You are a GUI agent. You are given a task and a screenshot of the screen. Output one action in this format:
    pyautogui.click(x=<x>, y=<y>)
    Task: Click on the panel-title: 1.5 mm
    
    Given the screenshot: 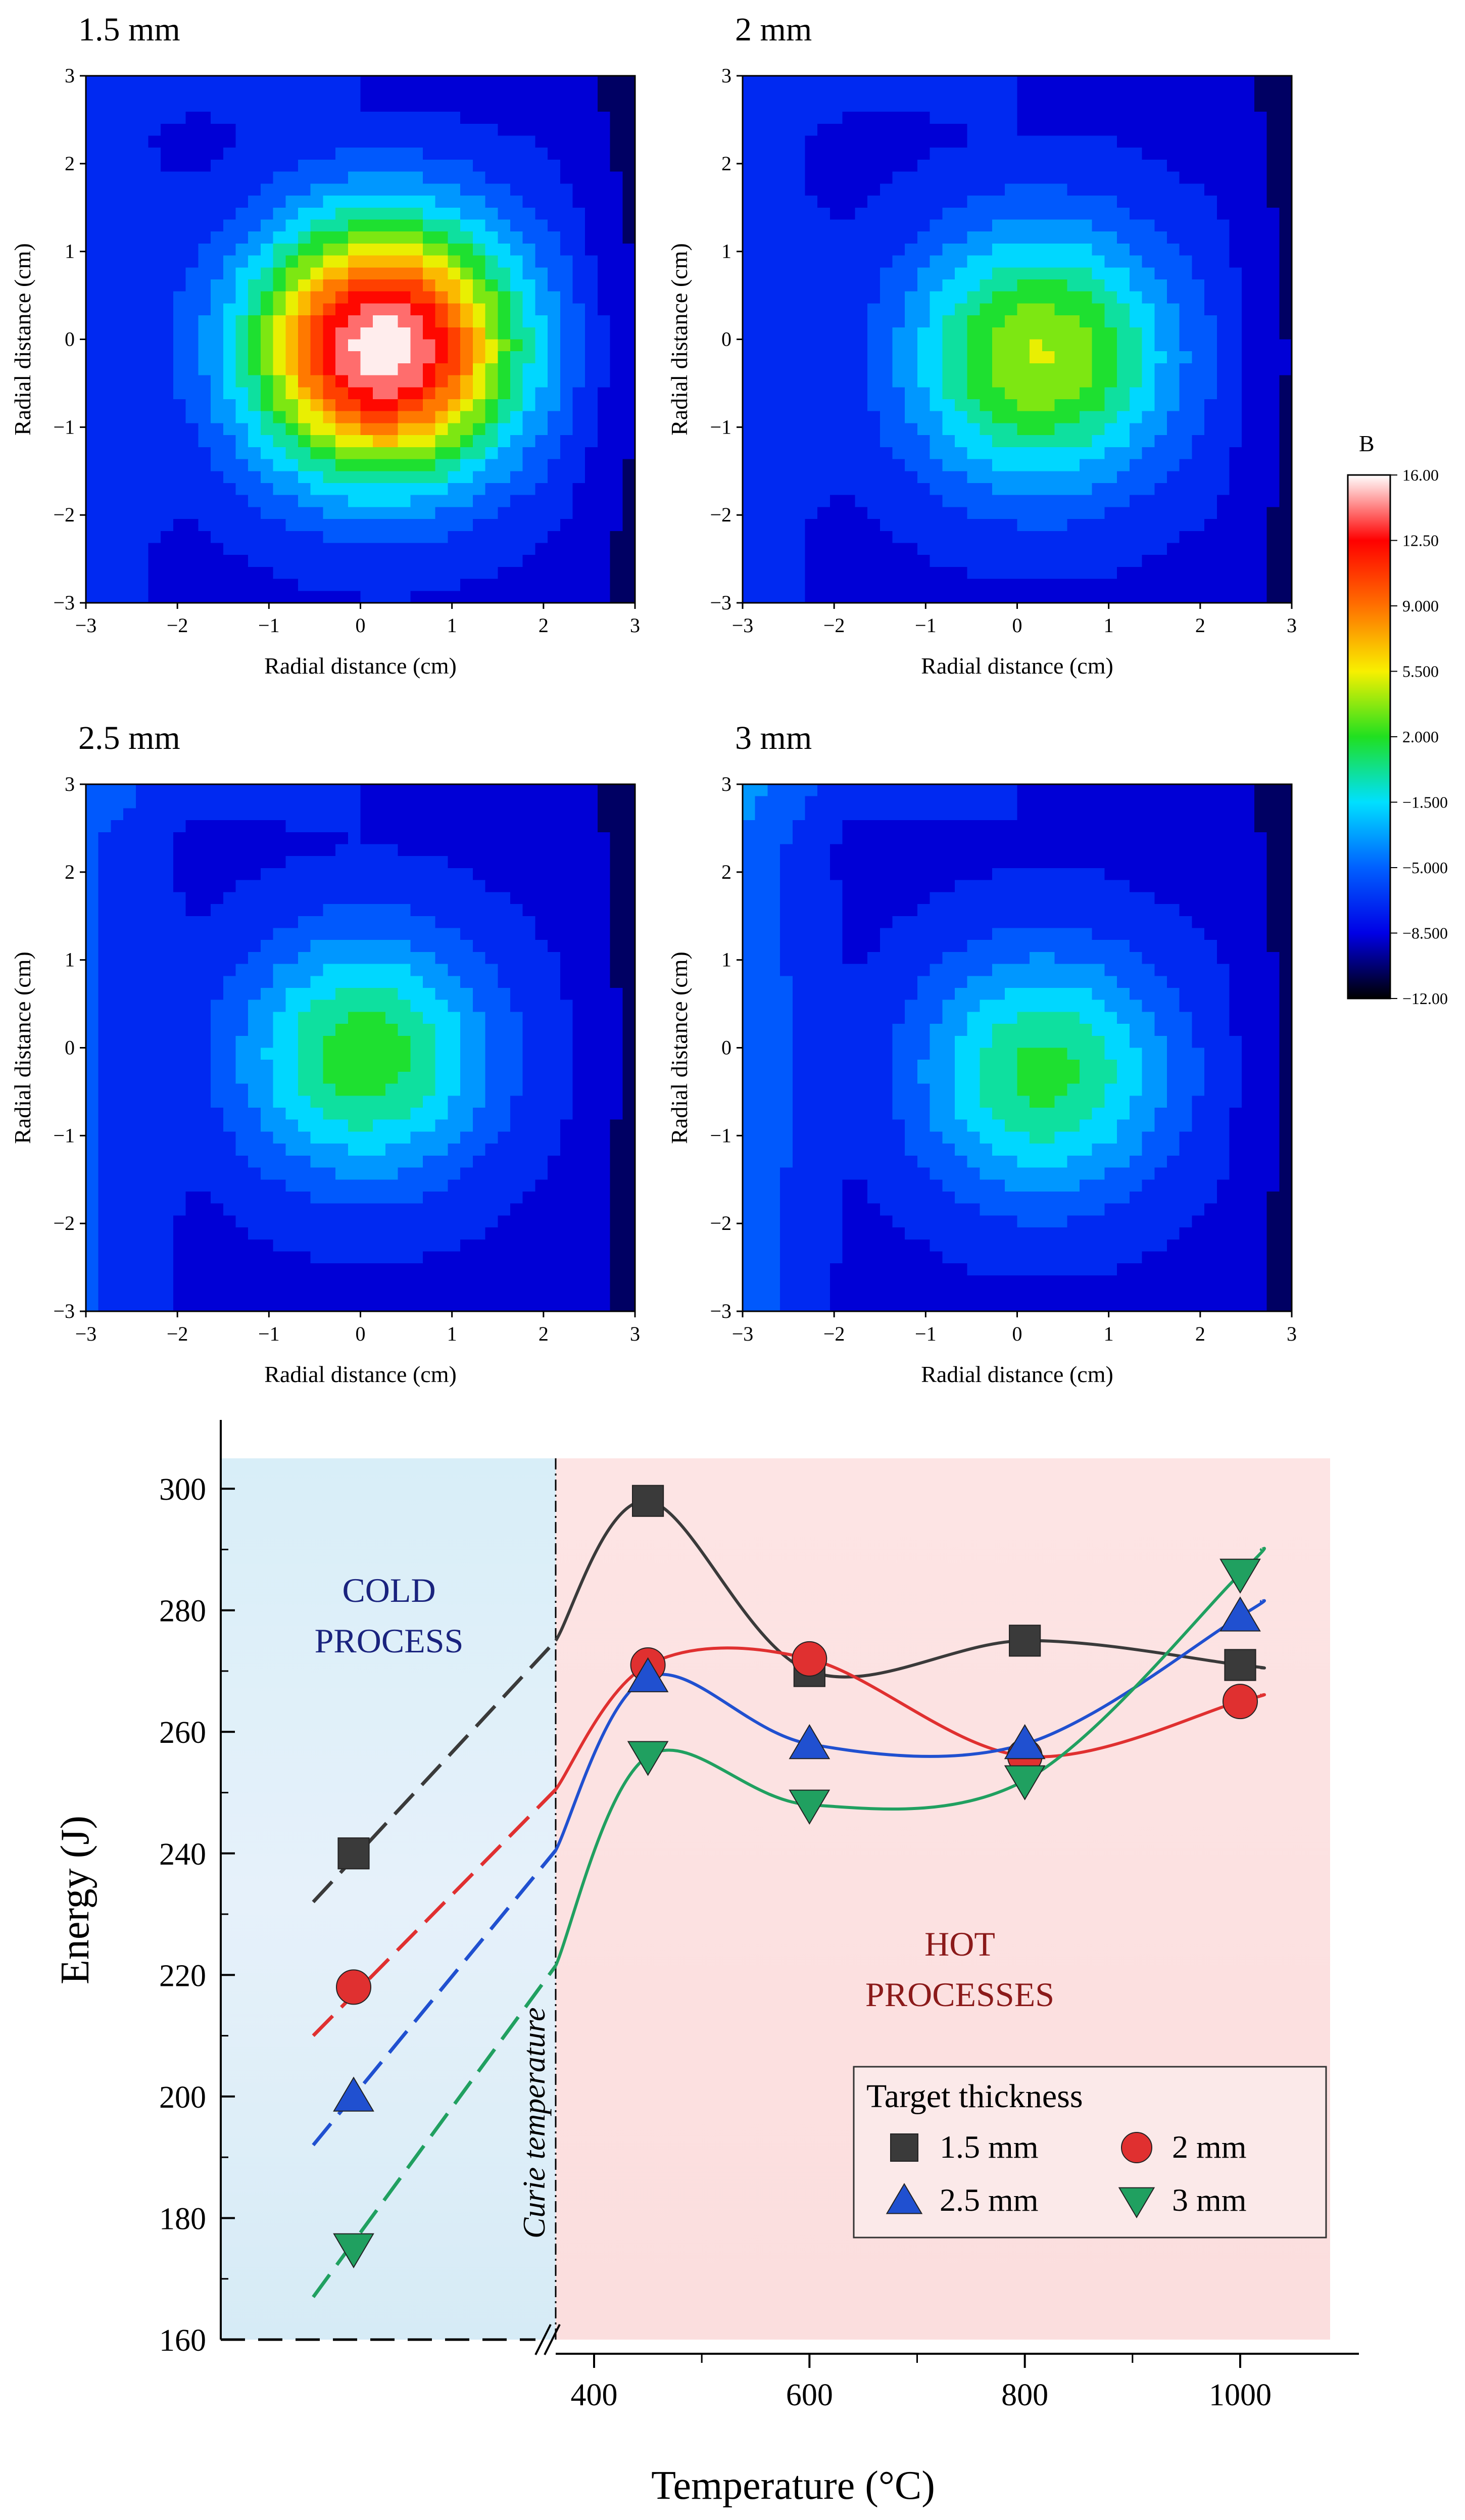 What is the action you would take?
    pyautogui.click(x=129, y=30)
    